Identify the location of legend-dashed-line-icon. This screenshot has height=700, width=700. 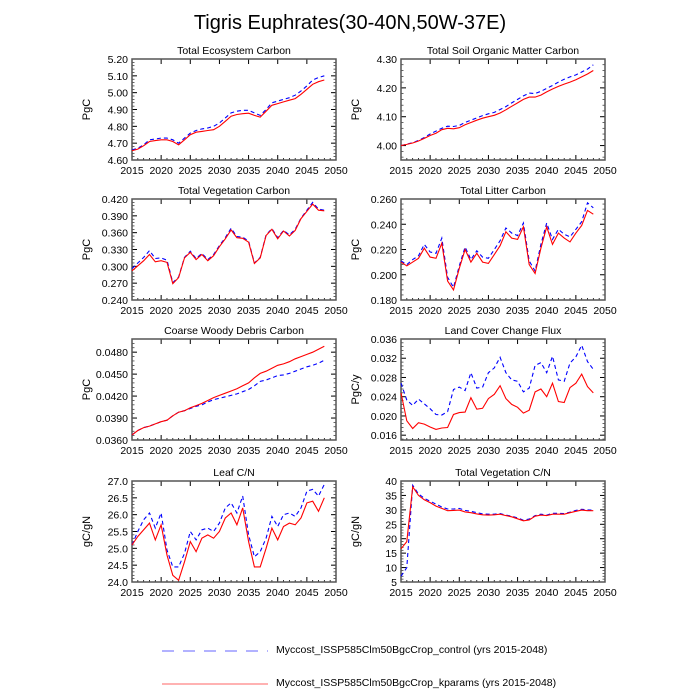
(215, 651).